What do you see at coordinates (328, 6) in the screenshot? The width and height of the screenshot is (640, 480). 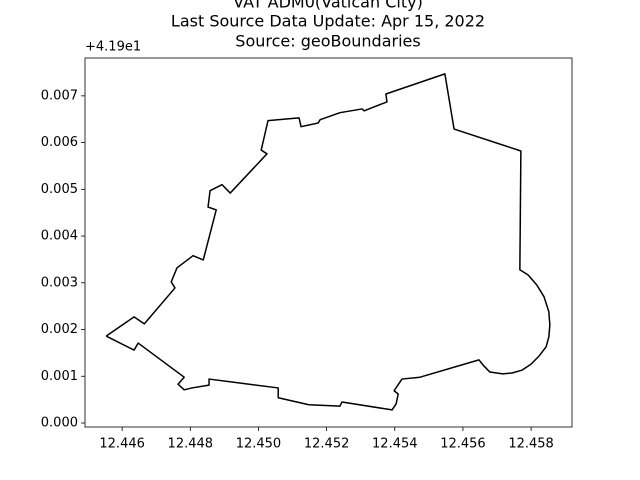 I see `chart-title: VAT ADM0(Vatican City)` at bounding box center [328, 6].